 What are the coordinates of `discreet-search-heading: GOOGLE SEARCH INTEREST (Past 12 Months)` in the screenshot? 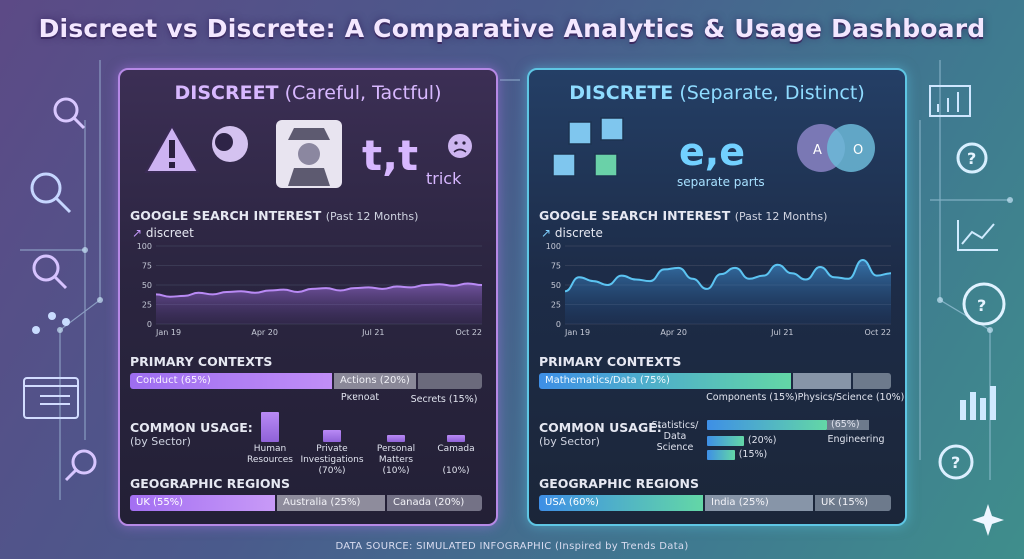 It's located at (274, 215).